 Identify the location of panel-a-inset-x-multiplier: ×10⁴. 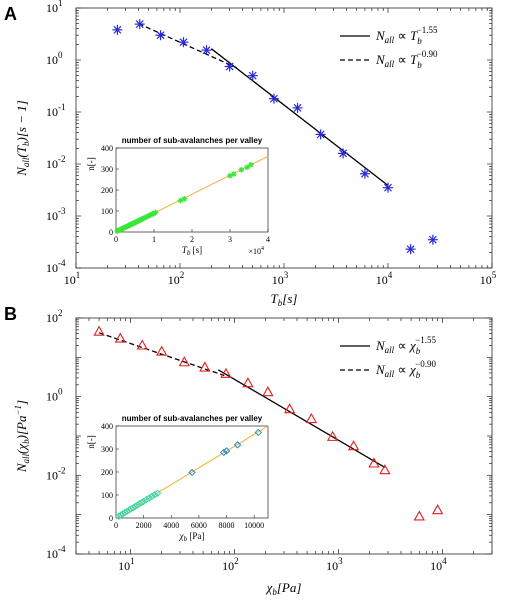
(256, 251).